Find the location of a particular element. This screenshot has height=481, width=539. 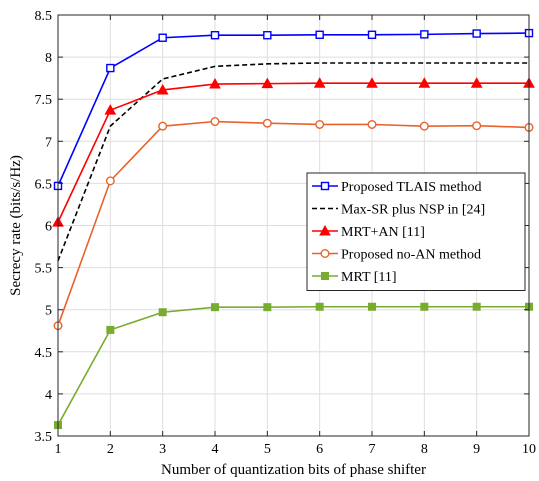

y-axis-label: Secrecy rate (bits/s/Hz) is located at coordinates (16, 225).